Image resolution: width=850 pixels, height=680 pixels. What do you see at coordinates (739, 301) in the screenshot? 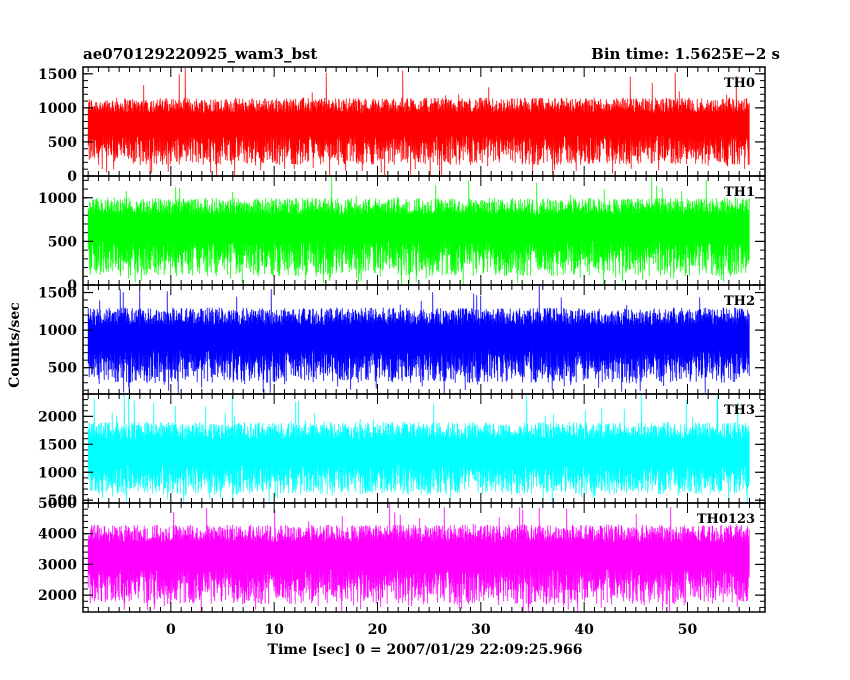
I see `panel-label-th2: TH2` at bounding box center [739, 301].